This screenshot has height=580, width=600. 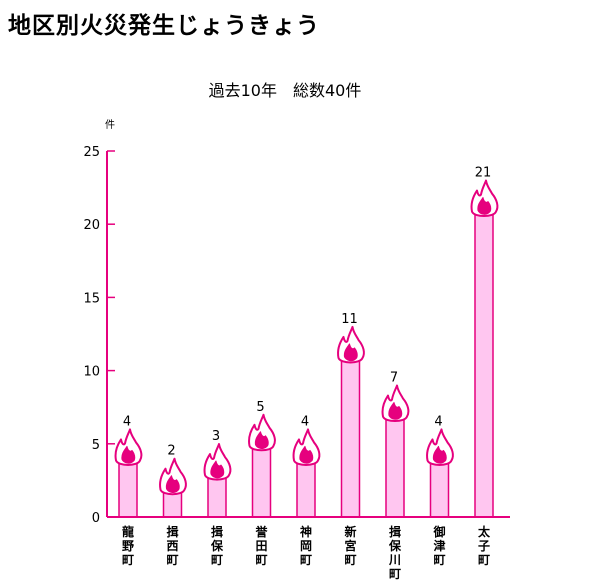 I want to click on data-label: 11, so click(x=349, y=319).